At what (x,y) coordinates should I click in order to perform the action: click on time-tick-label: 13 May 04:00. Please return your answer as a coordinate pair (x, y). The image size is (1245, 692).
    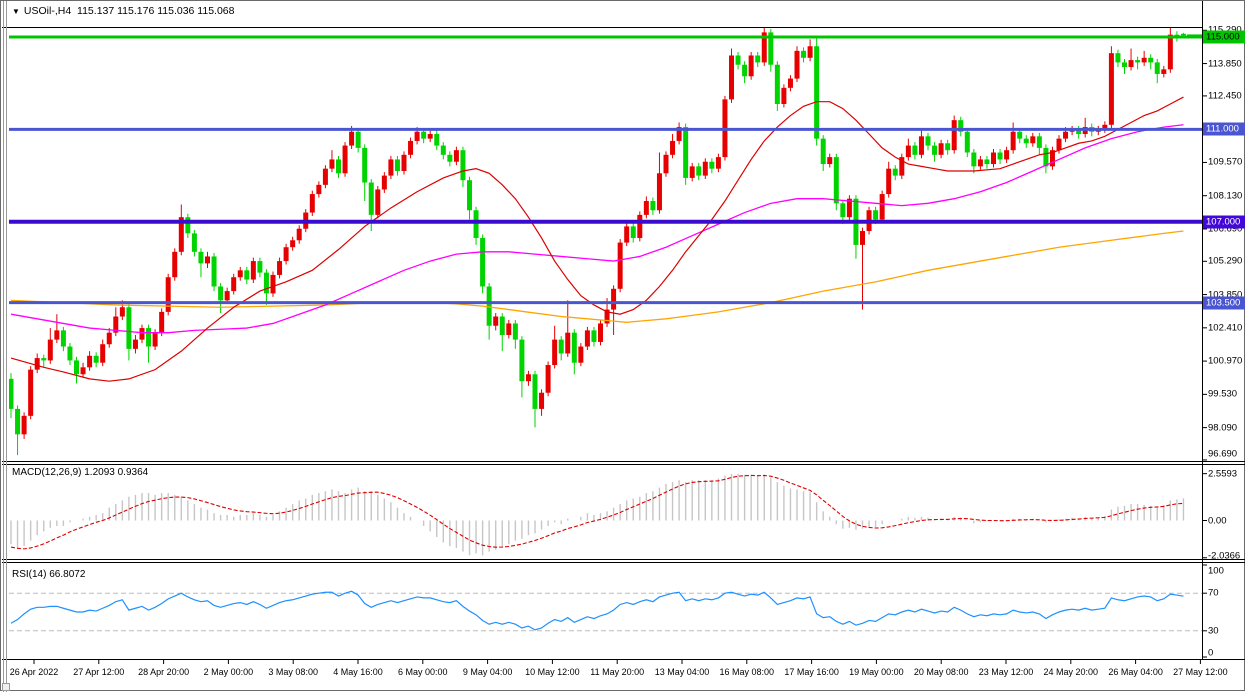
    Looking at the image, I should click on (682, 672).